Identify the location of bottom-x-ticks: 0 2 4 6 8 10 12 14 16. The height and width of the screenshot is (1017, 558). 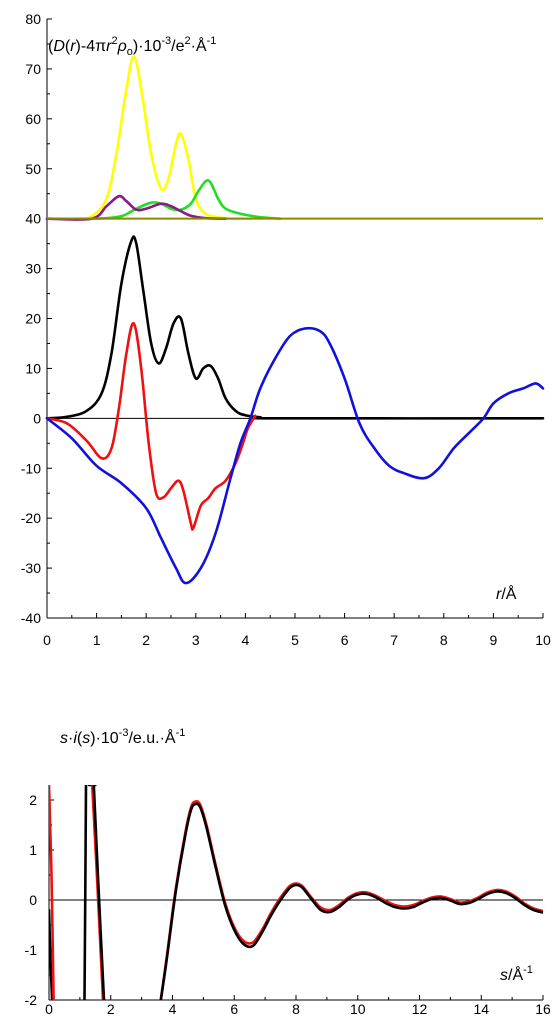
(298, 1006).